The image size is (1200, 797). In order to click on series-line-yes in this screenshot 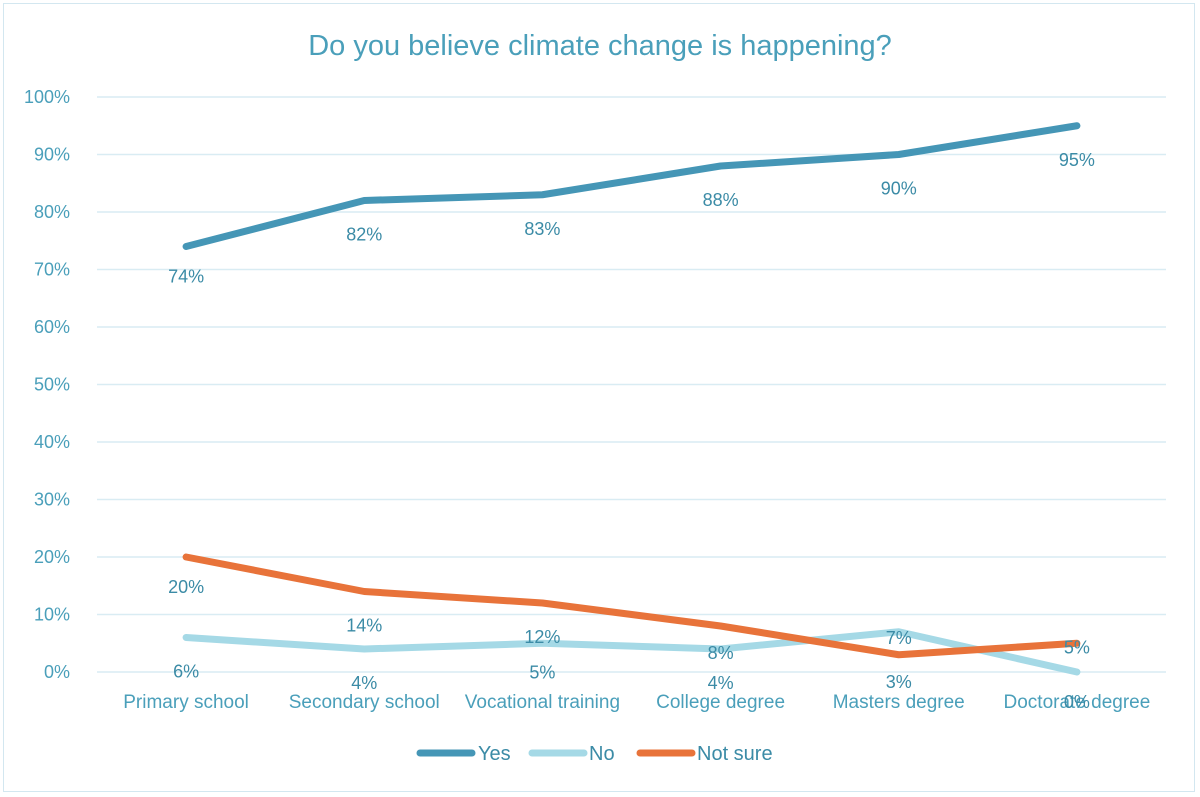, I will do `click(631, 186)`.